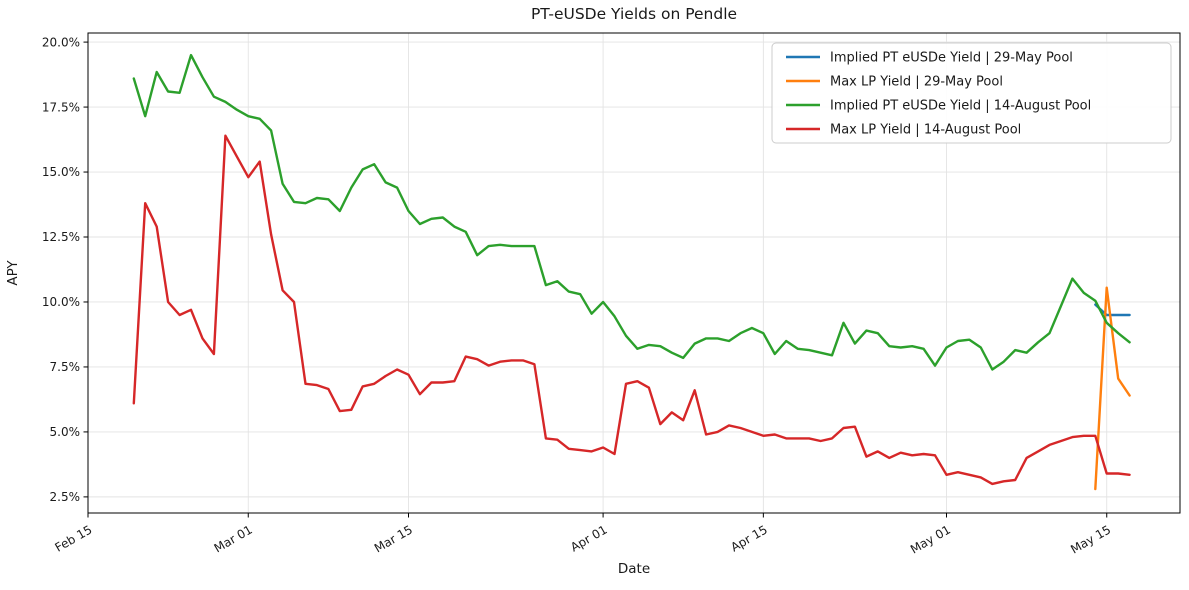 Image resolution: width=1189 pixels, height=590 pixels. Describe the element at coordinates (916, 82) in the screenshot. I see `legend-label: Max LP Yield | 29-May Pool` at that location.